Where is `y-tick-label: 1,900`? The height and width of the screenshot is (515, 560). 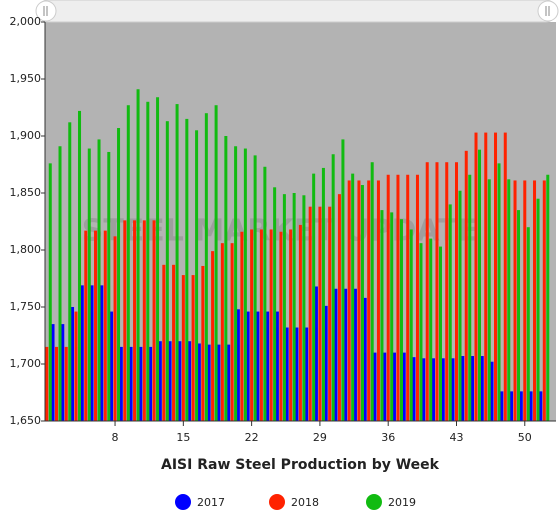
y-tick-label: 1,900 is located at coordinates (26, 135).